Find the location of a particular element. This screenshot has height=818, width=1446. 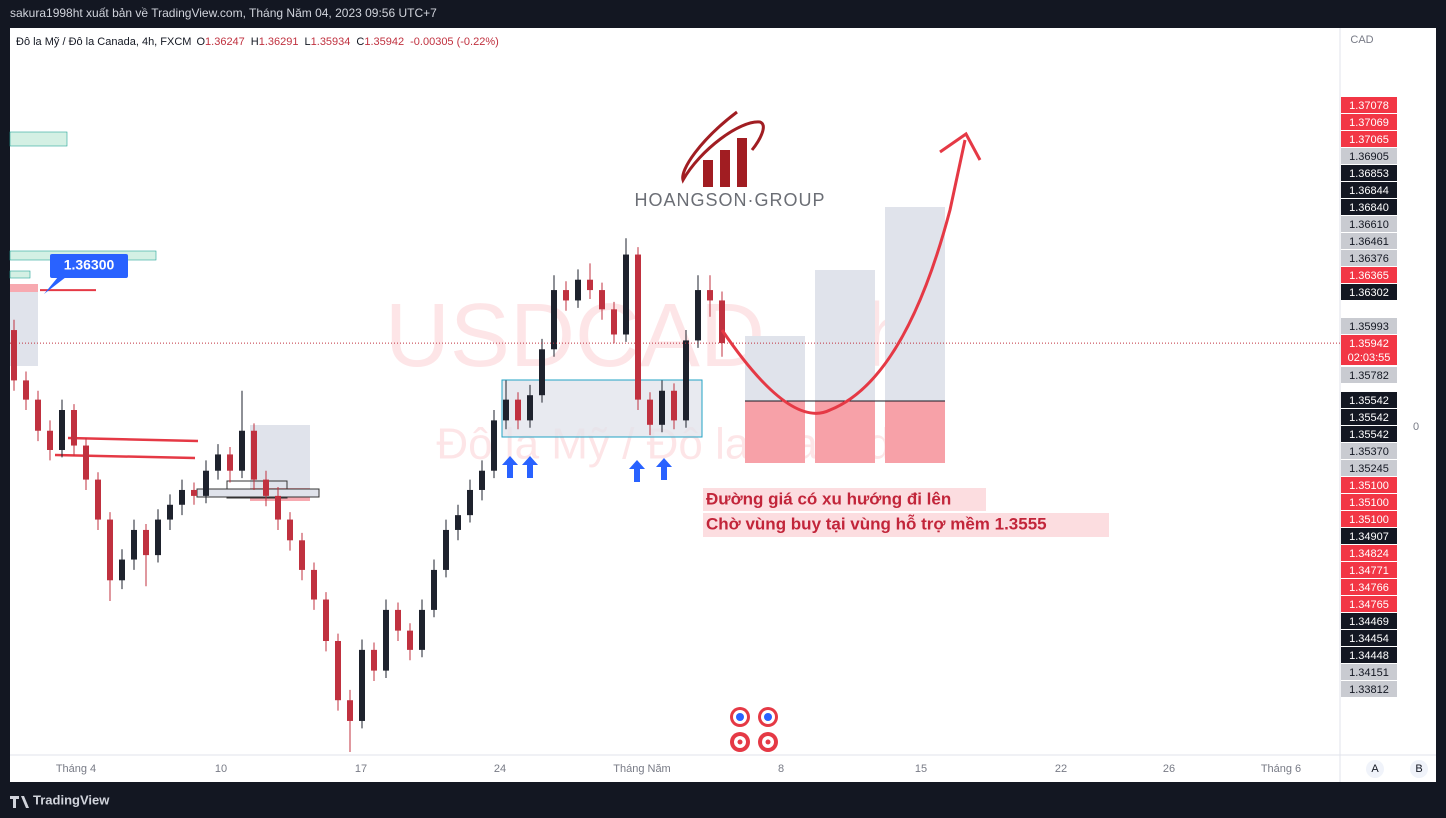

time-label: 17 is located at coordinates (361, 769).